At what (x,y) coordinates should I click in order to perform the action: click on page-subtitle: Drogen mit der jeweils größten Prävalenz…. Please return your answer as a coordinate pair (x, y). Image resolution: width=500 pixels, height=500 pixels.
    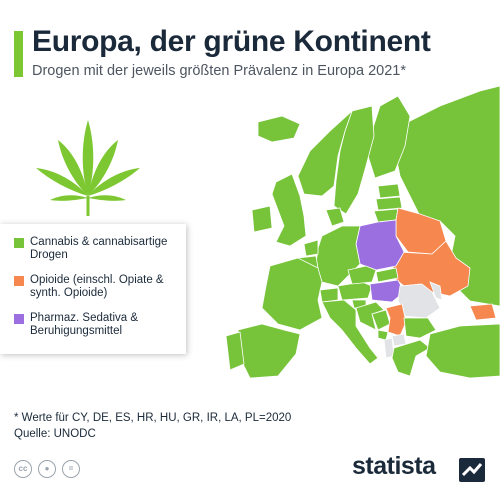
    Looking at the image, I should click on (219, 71).